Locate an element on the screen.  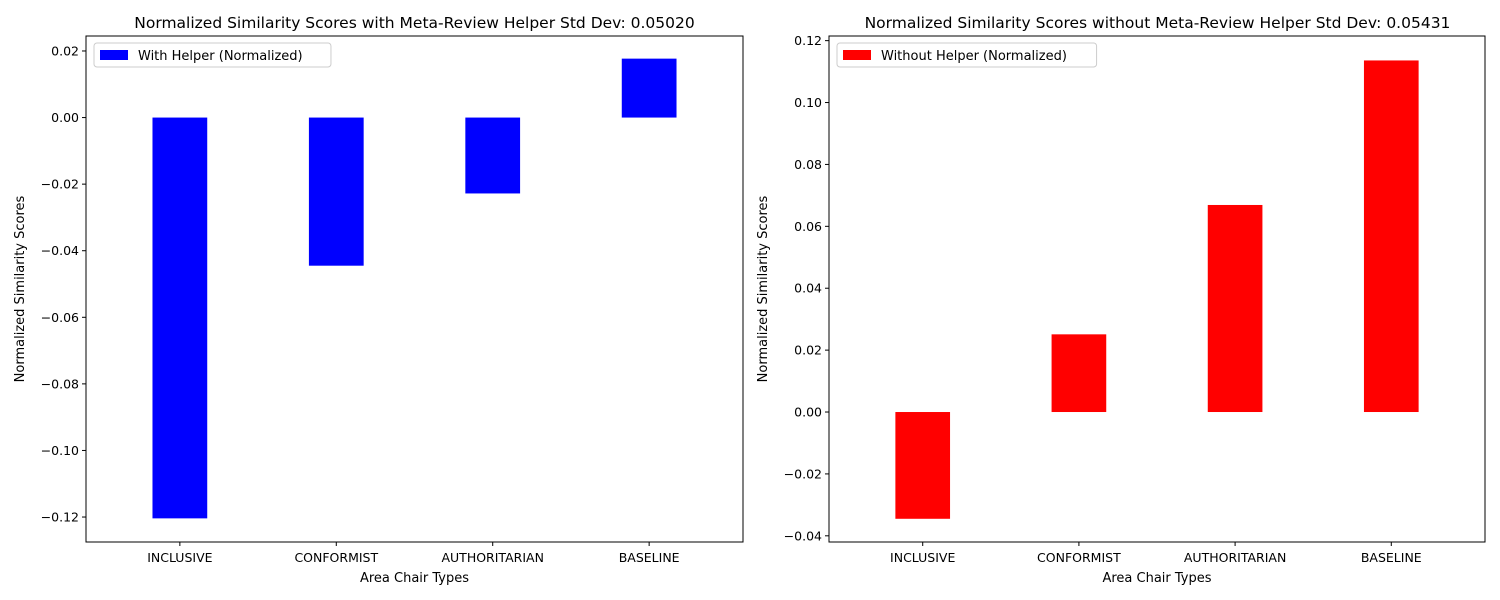
y-tick-label: 0.04 is located at coordinates (808, 288).